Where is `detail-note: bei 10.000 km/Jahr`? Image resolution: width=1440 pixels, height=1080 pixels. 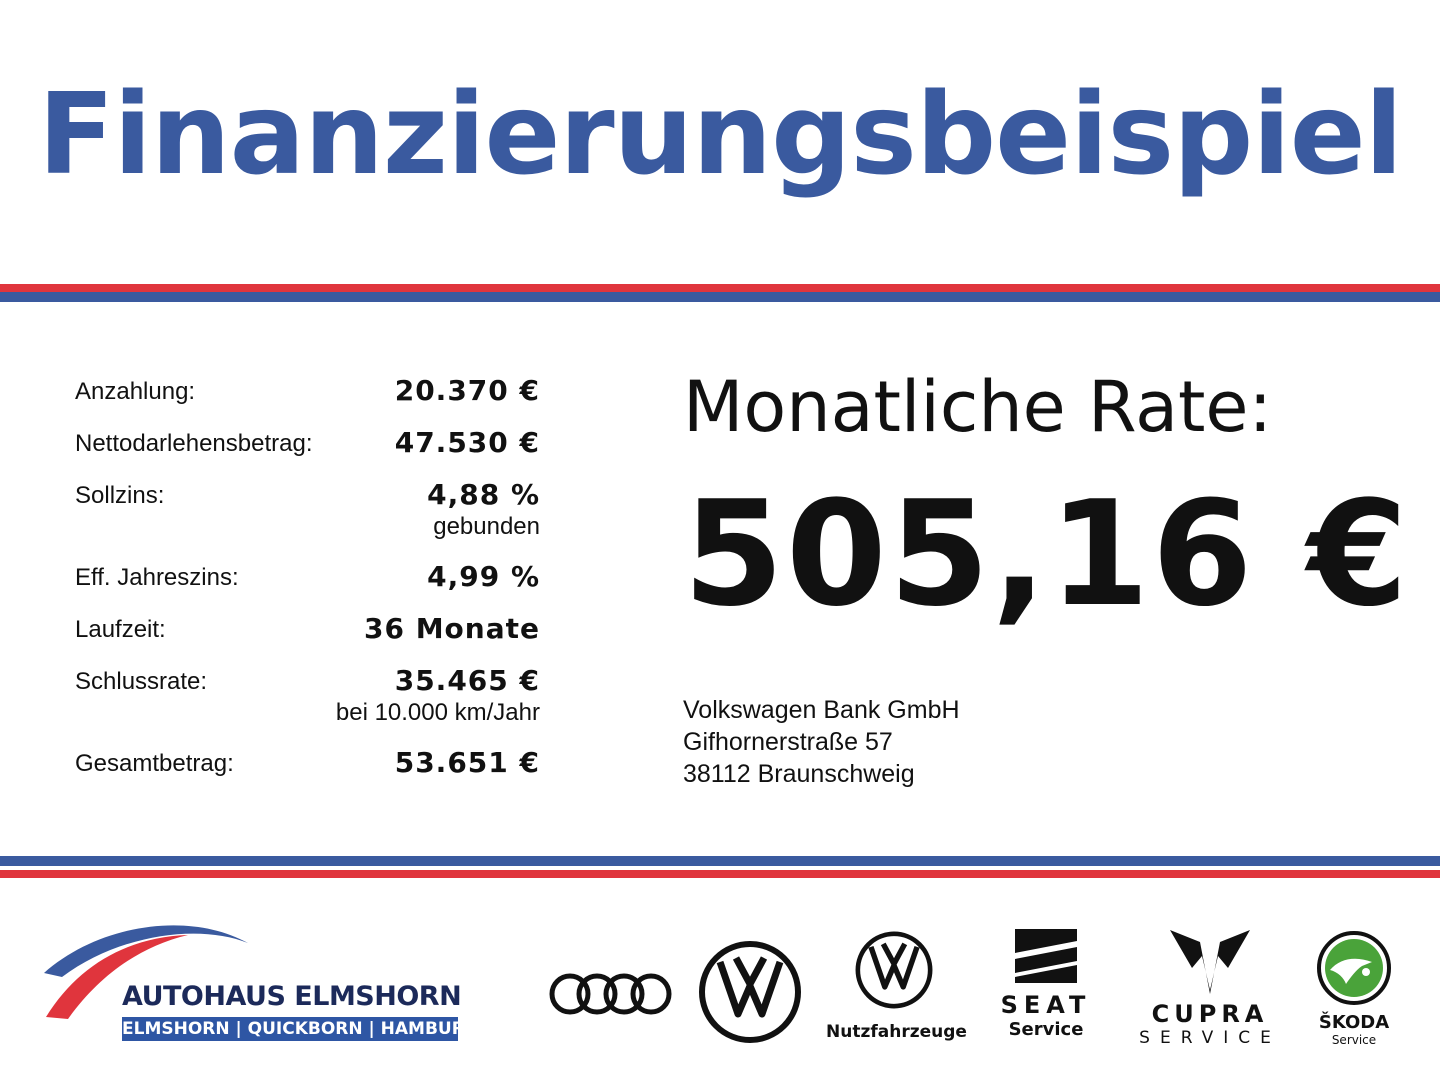
detail-note: bei 10.000 km/Jahr is located at coordinates (437, 712).